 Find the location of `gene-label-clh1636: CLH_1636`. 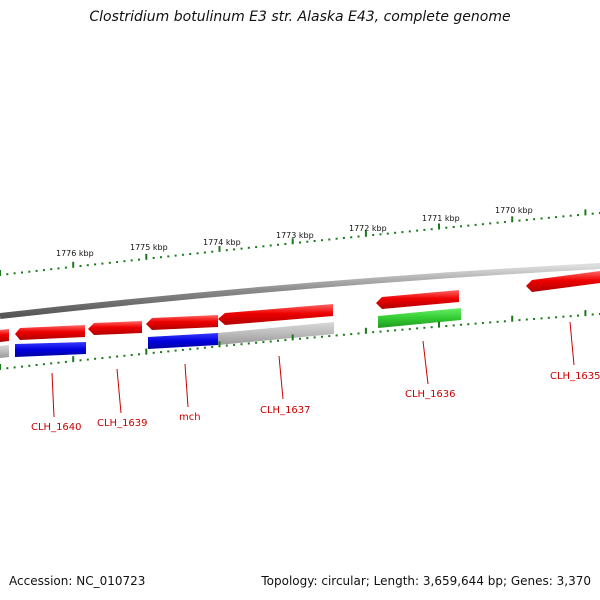

gene-label-clh1636: CLH_1636 is located at coordinates (430, 394).